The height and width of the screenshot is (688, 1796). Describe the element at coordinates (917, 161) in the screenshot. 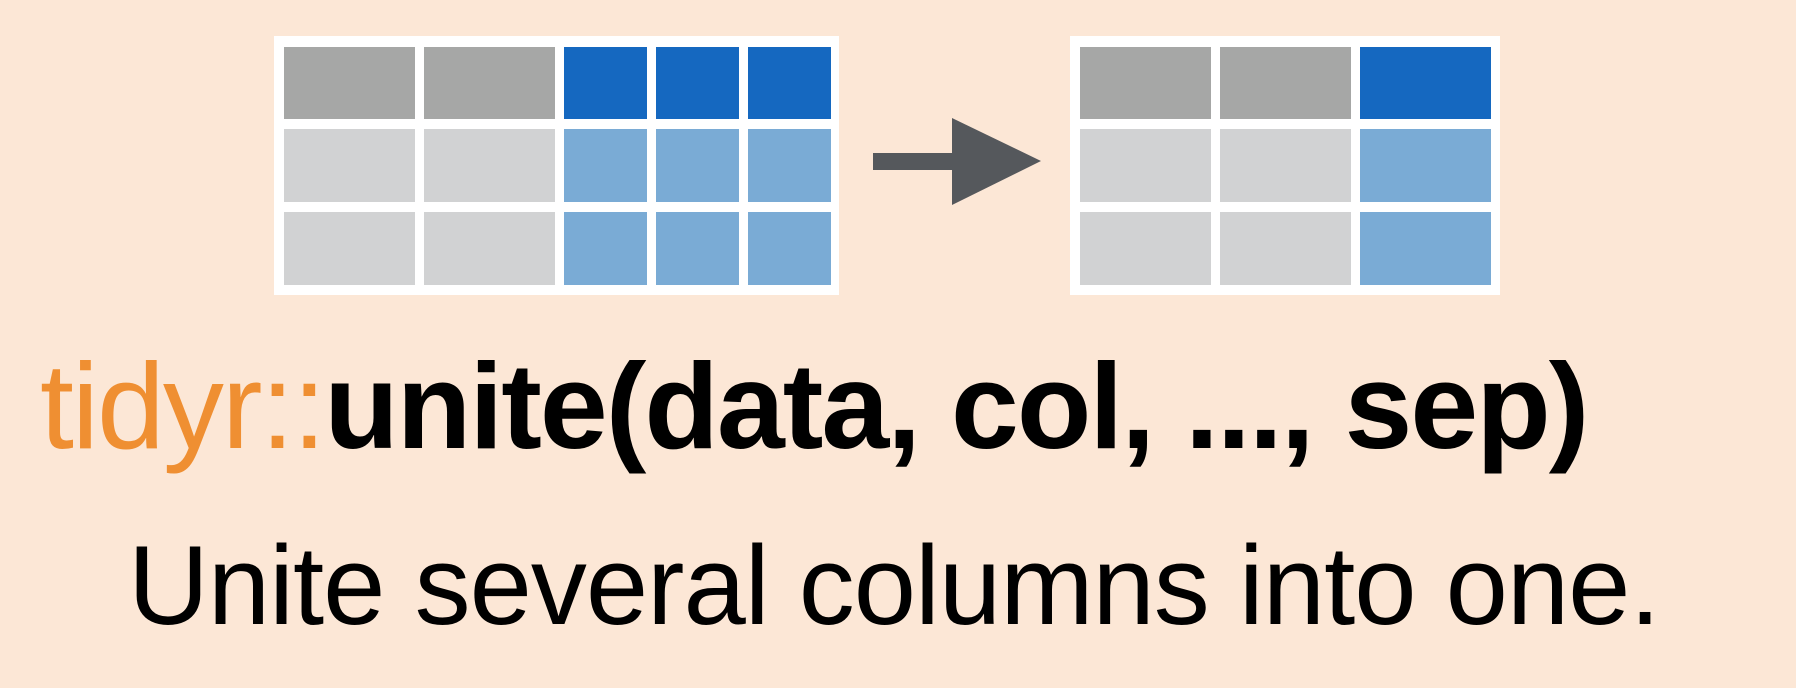

I see `arrow-shaft` at that location.